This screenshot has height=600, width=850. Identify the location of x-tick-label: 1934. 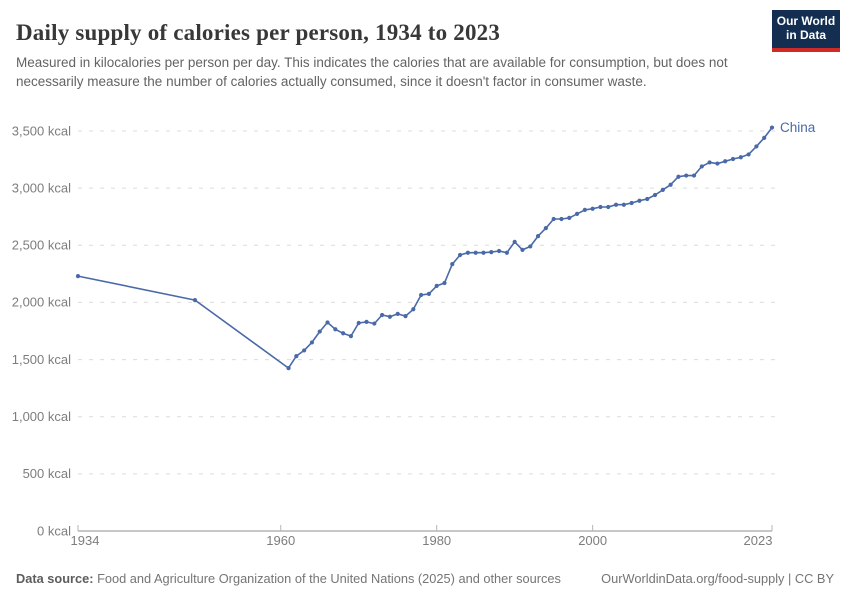
(85, 540).